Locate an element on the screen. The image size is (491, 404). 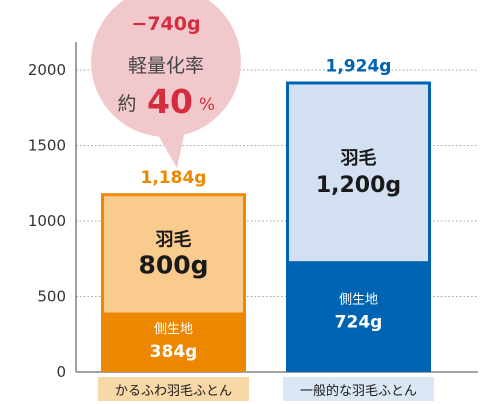
bar-label-shell-name-1: 側生地 is located at coordinates (358, 299).